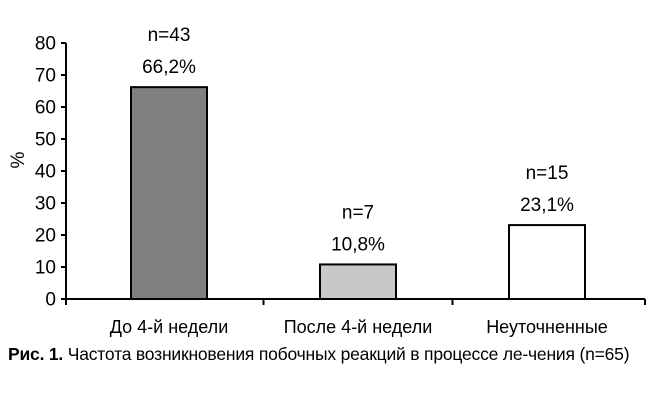  I want to click on y-tick-label: 70, so click(45, 76).